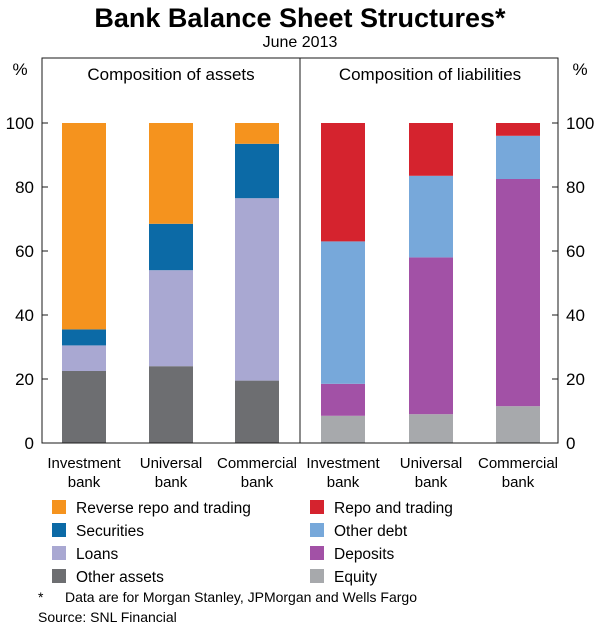  What do you see at coordinates (580, 123) in the screenshot?
I see `y-tick-label-right: 100` at bounding box center [580, 123].